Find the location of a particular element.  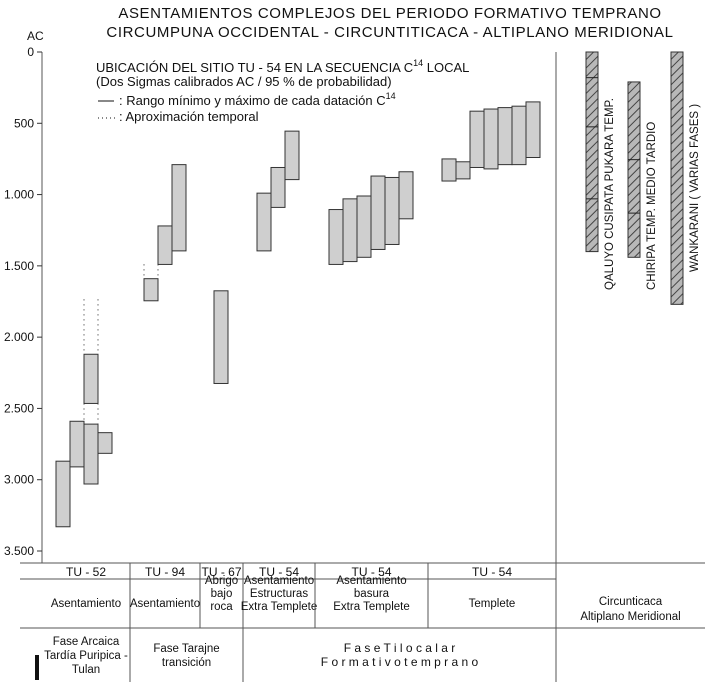

phase-label: Tardía Puripica - is located at coordinates (86, 656).